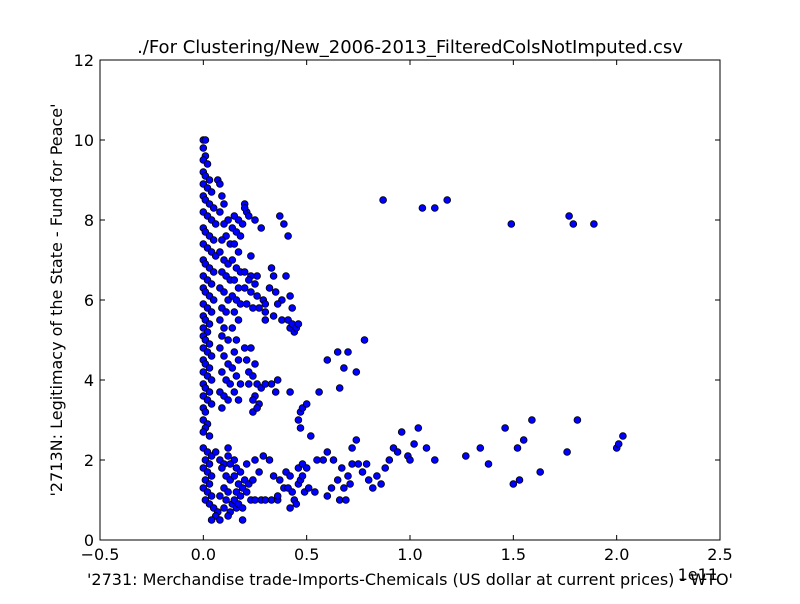 The image size is (800, 604). I want to click on y-tick-label: 12, so click(84, 60).